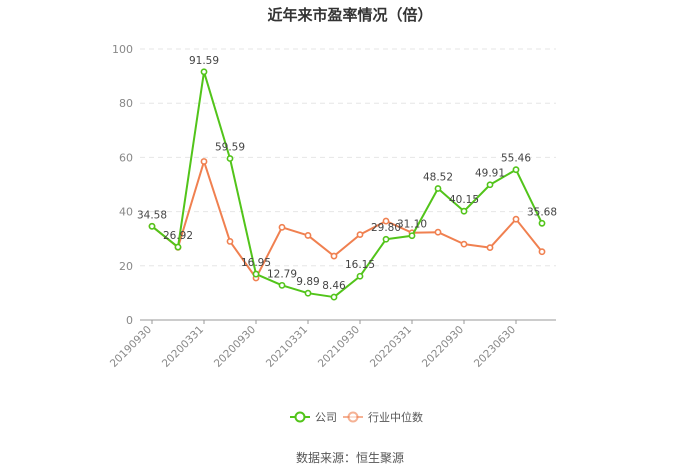 This screenshot has width=700, height=473. I want to click on y-tick-label: 100, so click(122, 49).